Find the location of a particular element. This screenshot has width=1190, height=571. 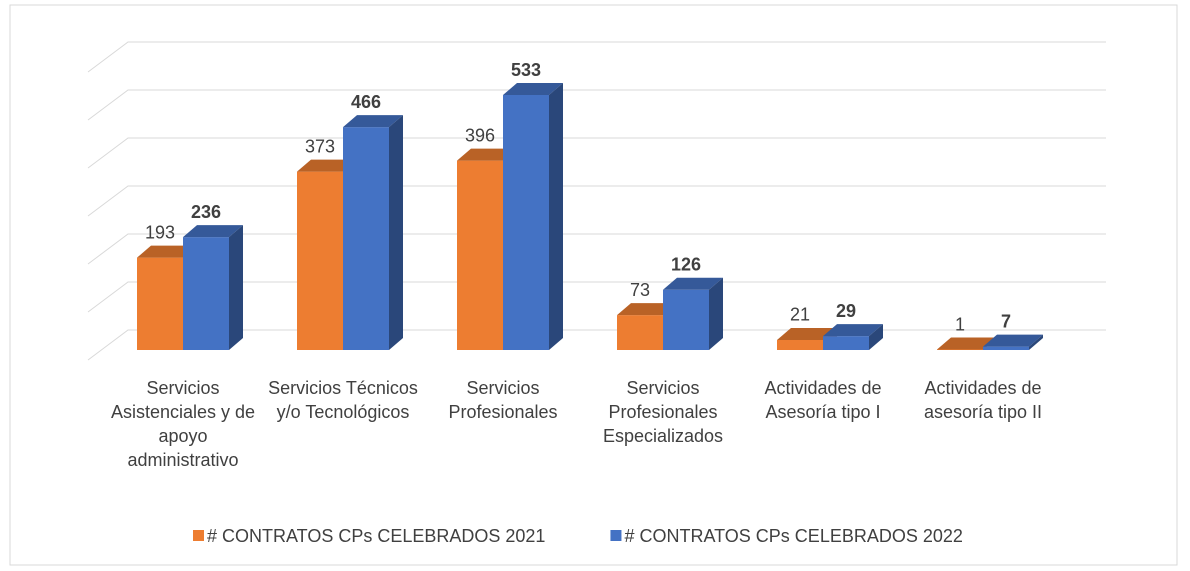

x-tick-label: Servicios Técnicos y/o Tecnológicos is located at coordinates (343, 400).